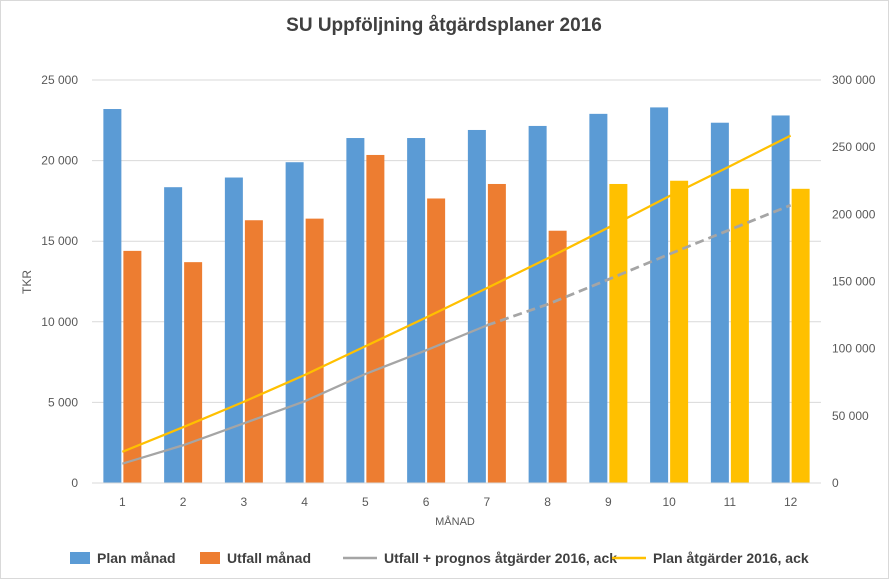 The height and width of the screenshot is (583, 889). I want to click on line-utfall-prognos-dashed, so click(639, 265).